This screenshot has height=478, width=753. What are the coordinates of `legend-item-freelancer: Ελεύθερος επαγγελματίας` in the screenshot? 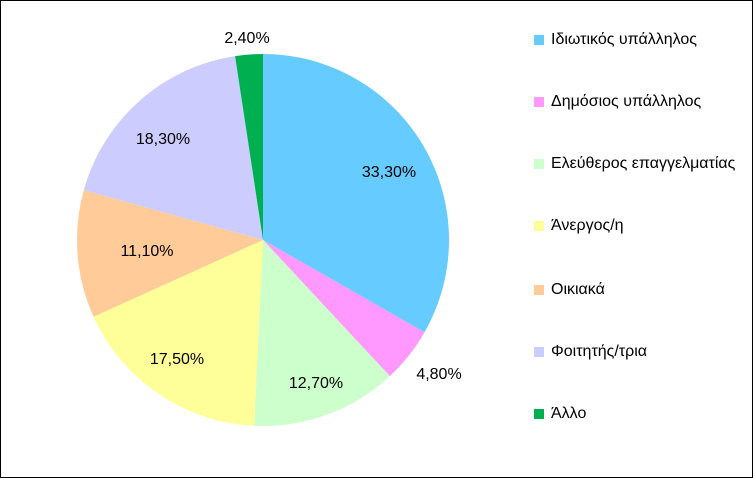 It's located at (641, 164).